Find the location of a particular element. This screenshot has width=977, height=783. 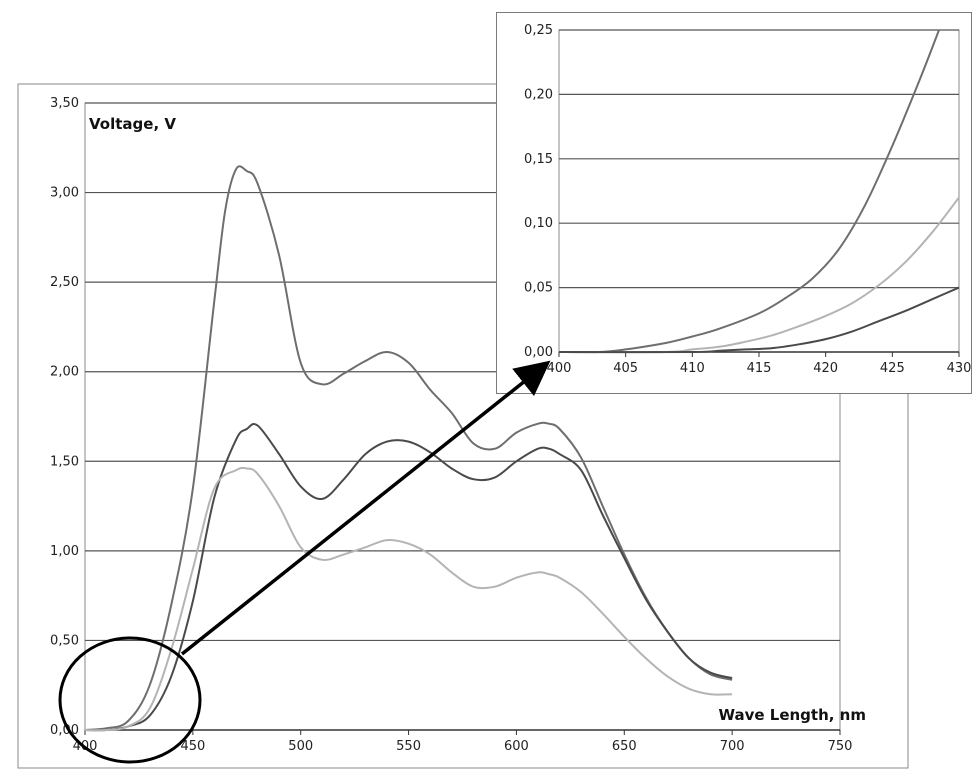

y-axis-title: Voltage, V is located at coordinates (132, 124).